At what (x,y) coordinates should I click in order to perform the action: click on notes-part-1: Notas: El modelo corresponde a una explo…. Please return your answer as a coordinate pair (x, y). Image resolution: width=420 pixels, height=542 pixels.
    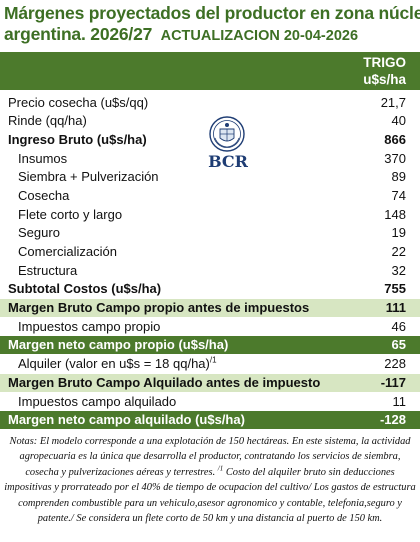
    Looking at the image, I should click on (210, 457).